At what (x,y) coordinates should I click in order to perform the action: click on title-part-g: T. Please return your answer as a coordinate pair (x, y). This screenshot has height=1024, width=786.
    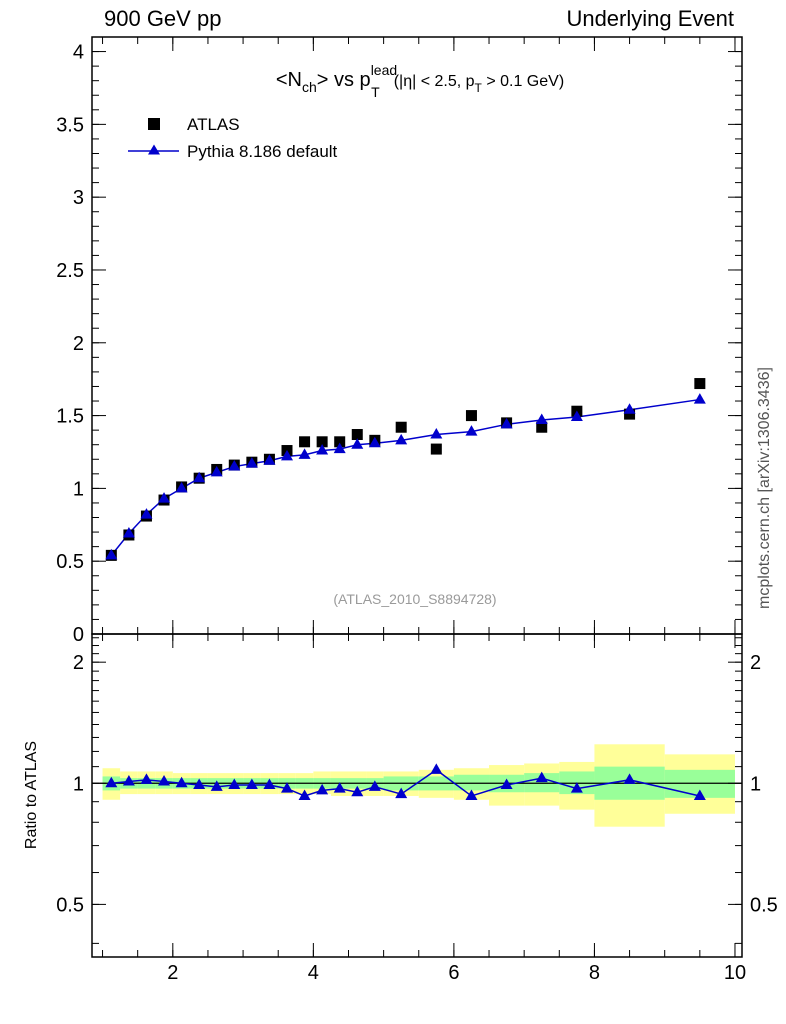
    Looking at the image, I should click on (479, 88).